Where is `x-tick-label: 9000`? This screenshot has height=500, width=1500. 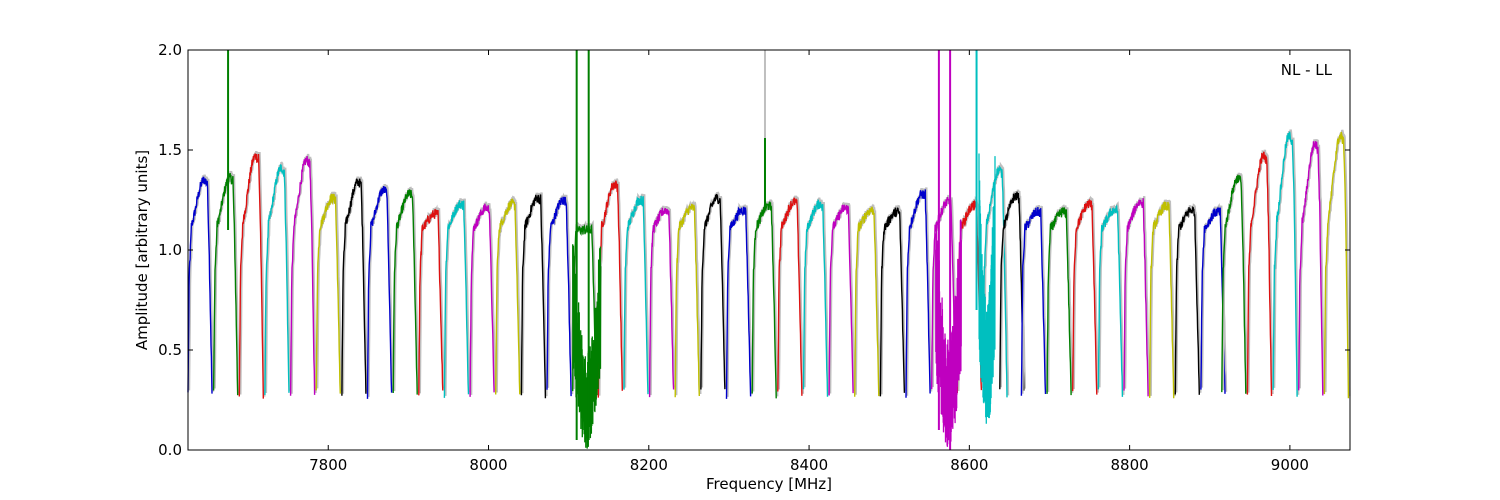
x-tick-label: 9000 is located at coordinates (1290, 465).